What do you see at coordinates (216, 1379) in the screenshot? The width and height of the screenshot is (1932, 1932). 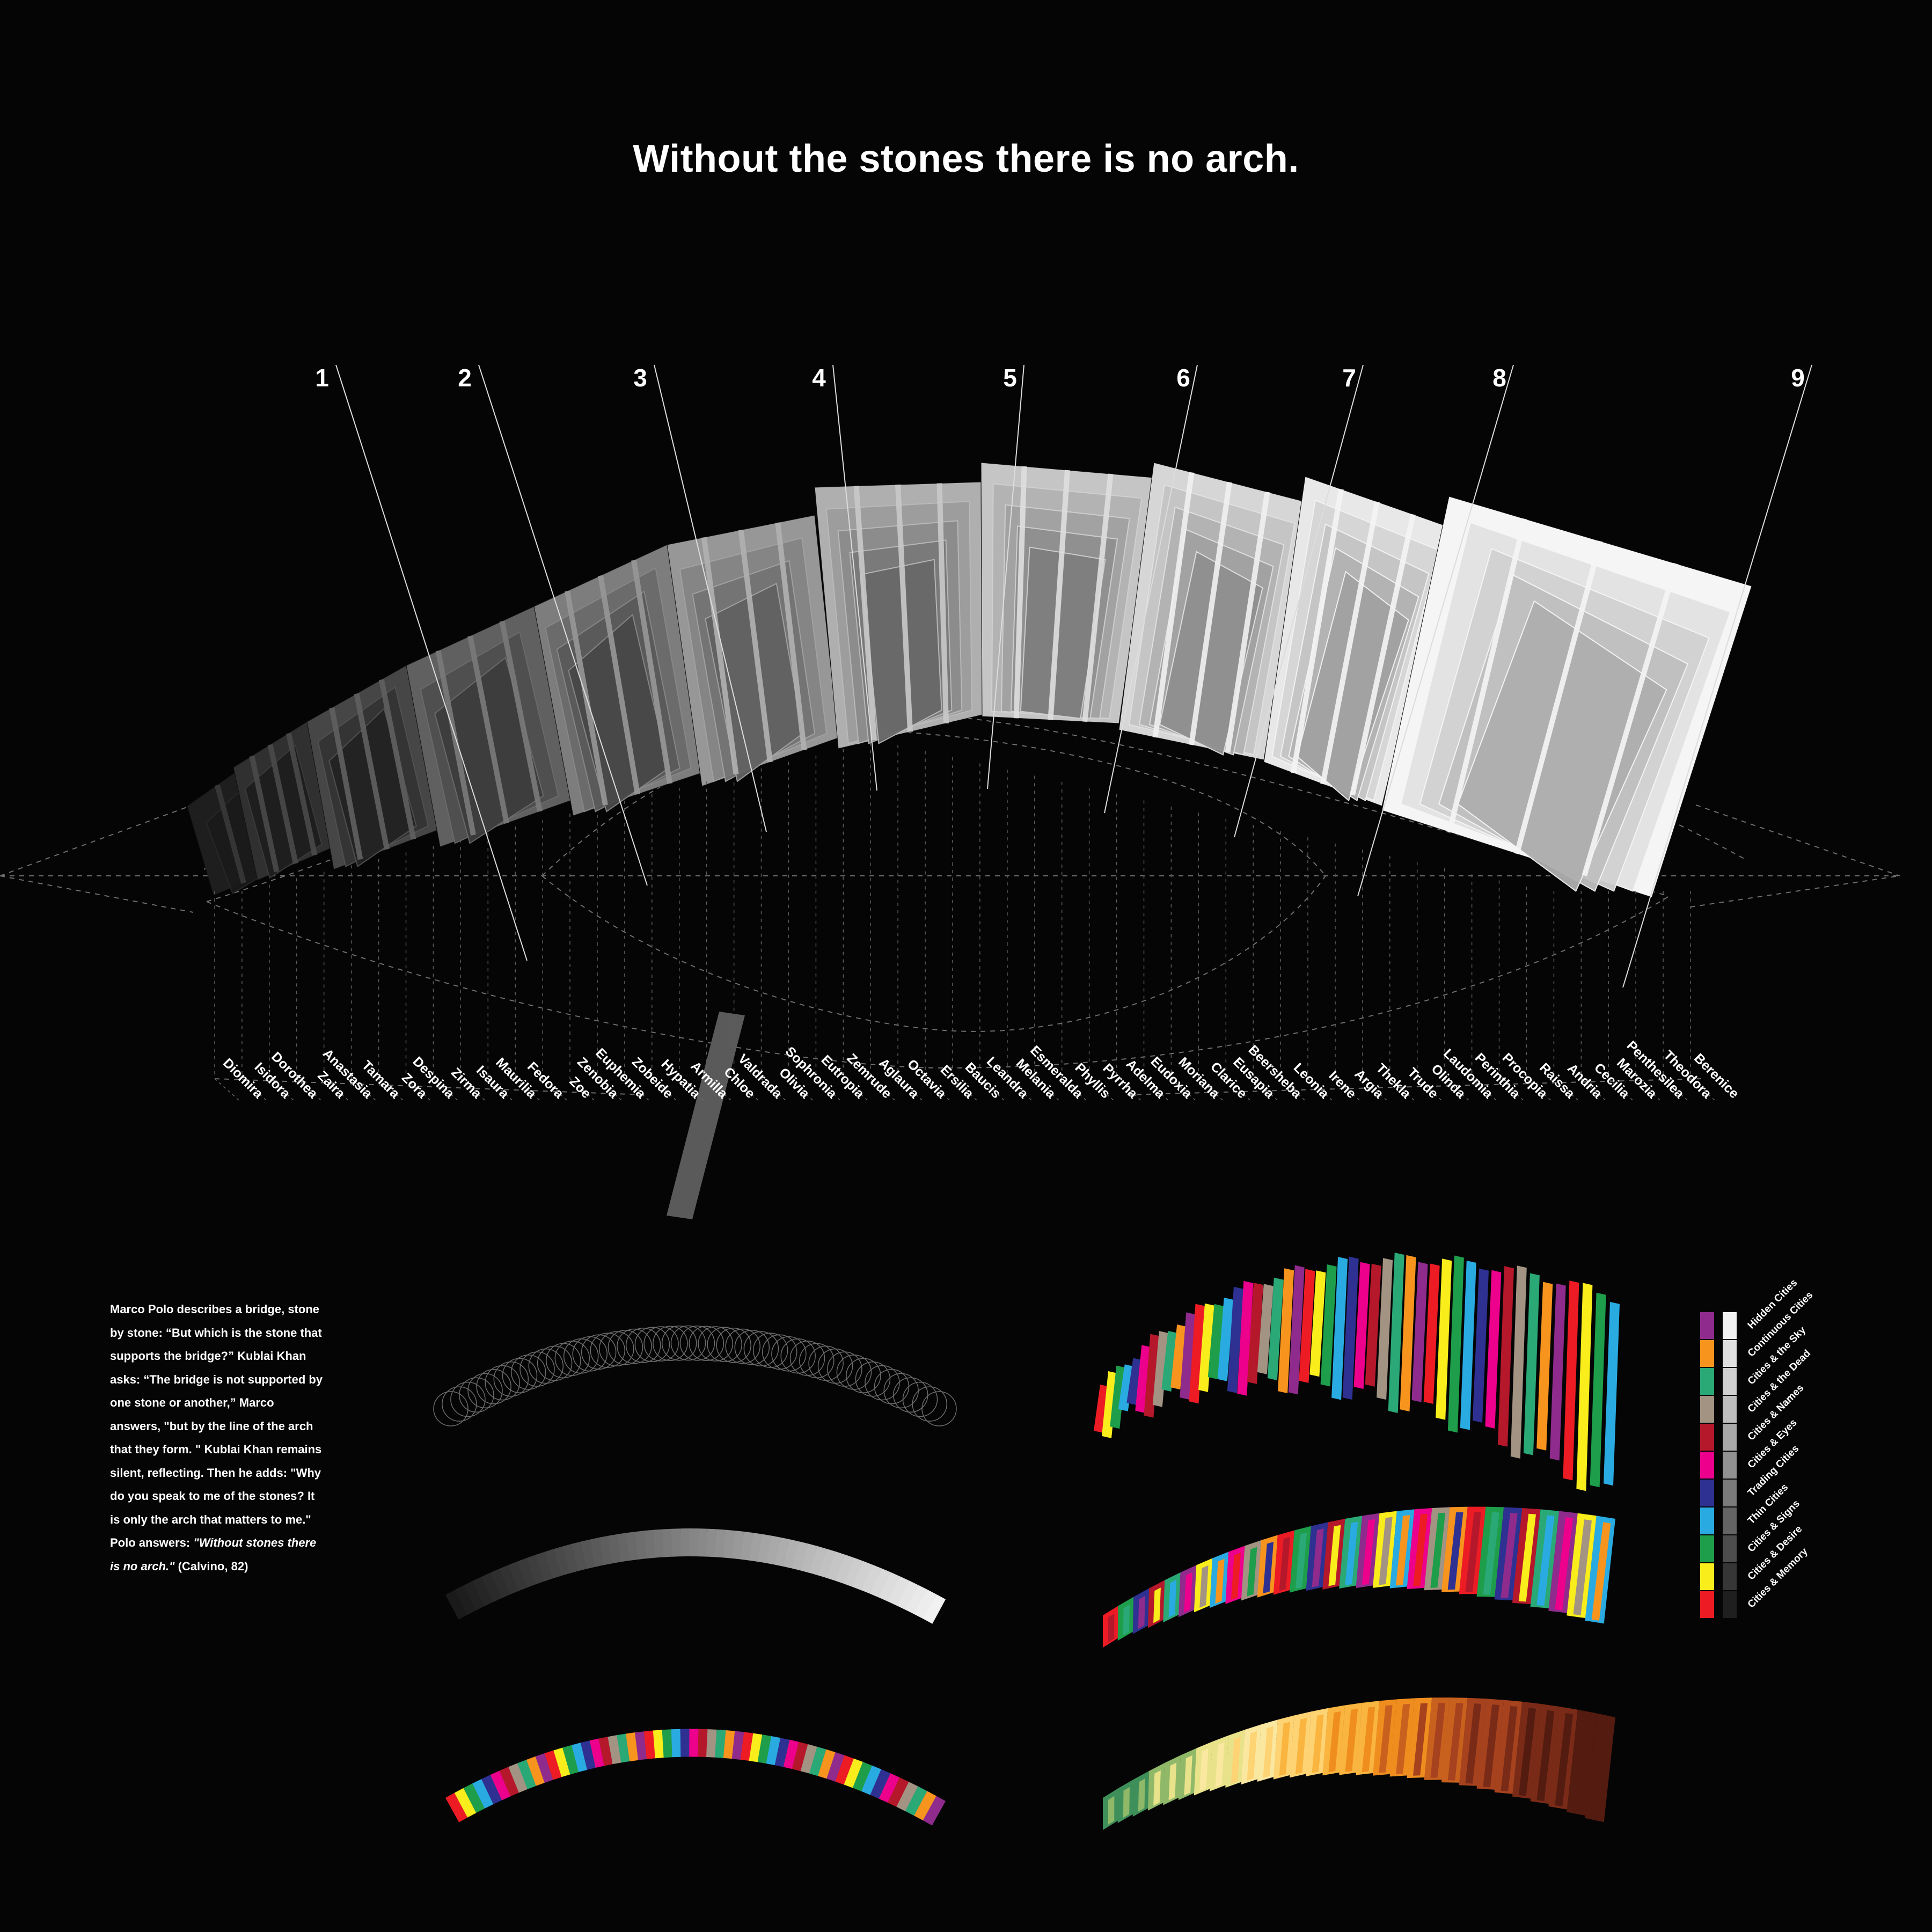 I see `quote-line: asks: “The bridge is not supported by` at bounding box center [216, 1379].